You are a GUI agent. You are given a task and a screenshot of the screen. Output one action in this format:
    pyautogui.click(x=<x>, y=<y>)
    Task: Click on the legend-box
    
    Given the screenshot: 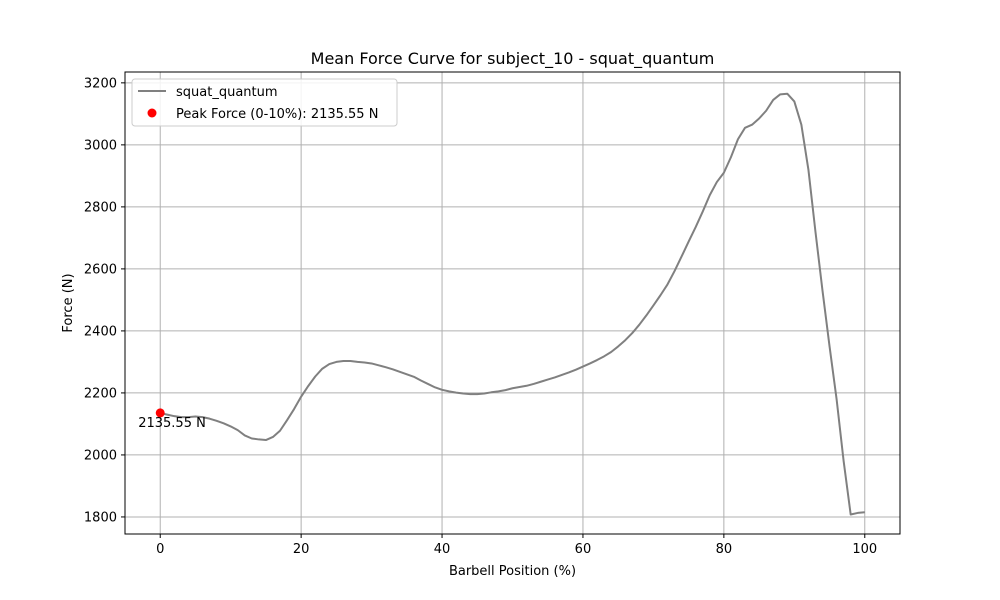 What is the action you would take?
    pyautogui.click(x=264, y=102)
    